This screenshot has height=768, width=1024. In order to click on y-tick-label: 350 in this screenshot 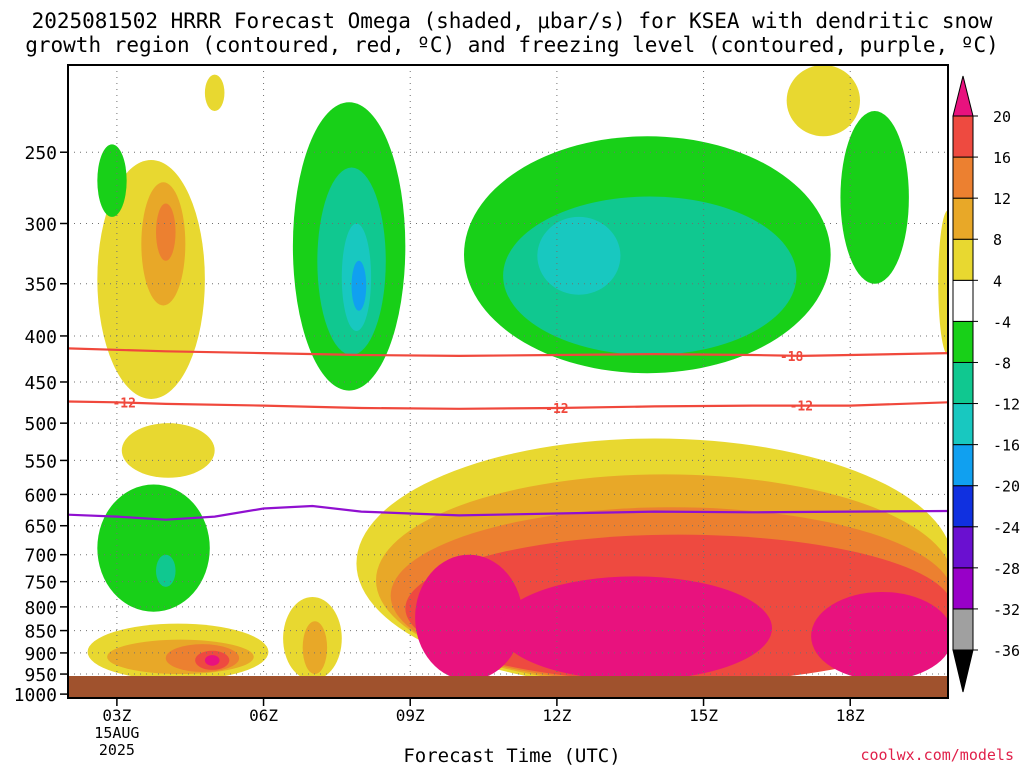, I will do `click(40, 285)`.